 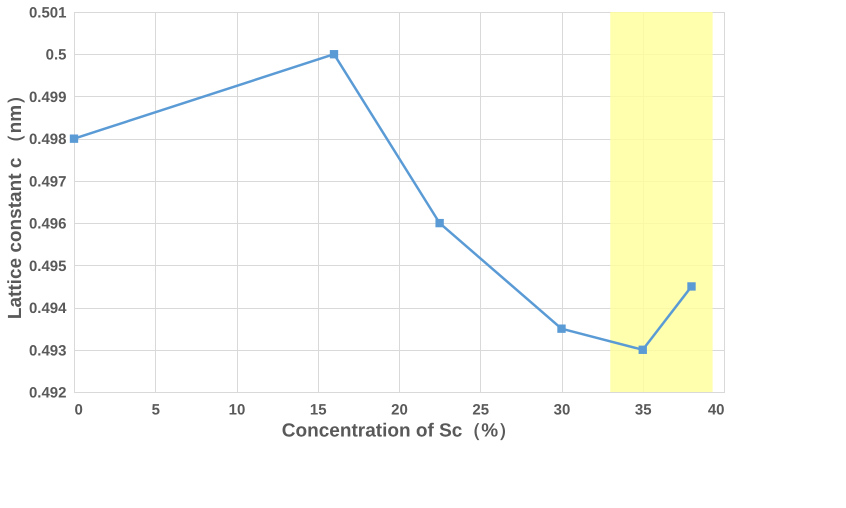 What do you see at coordinates (47, 351) in the screenshot?
I see `y-tick-label: 0.493` at bounding box center [47, 351].